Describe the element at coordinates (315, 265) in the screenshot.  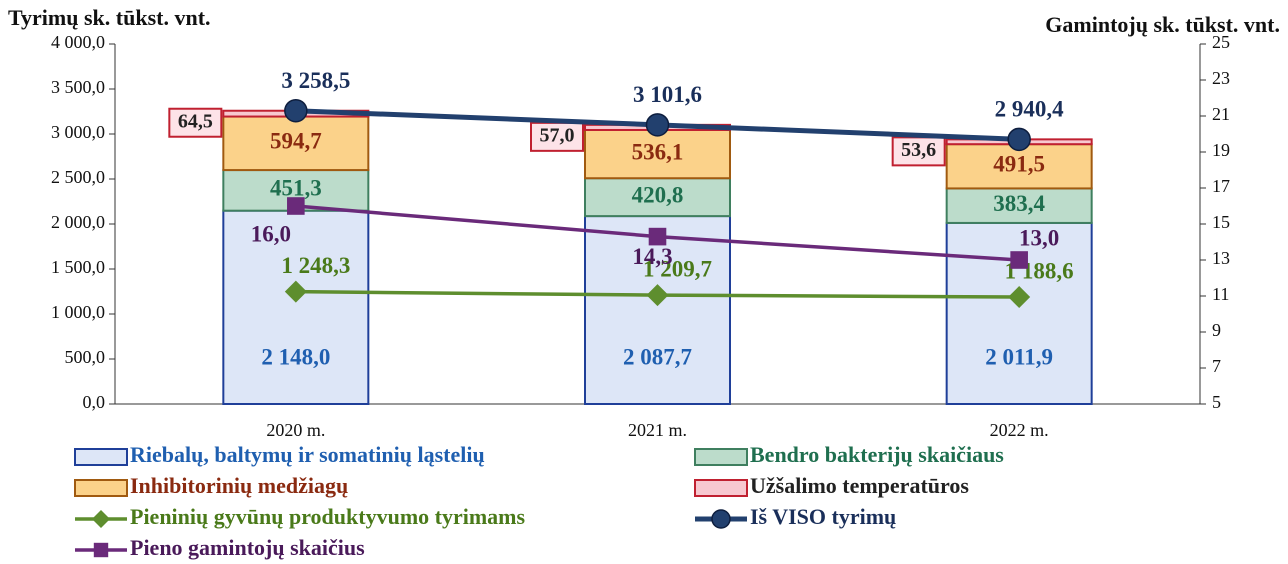
I see `data-label: 1 248,3` at that location.